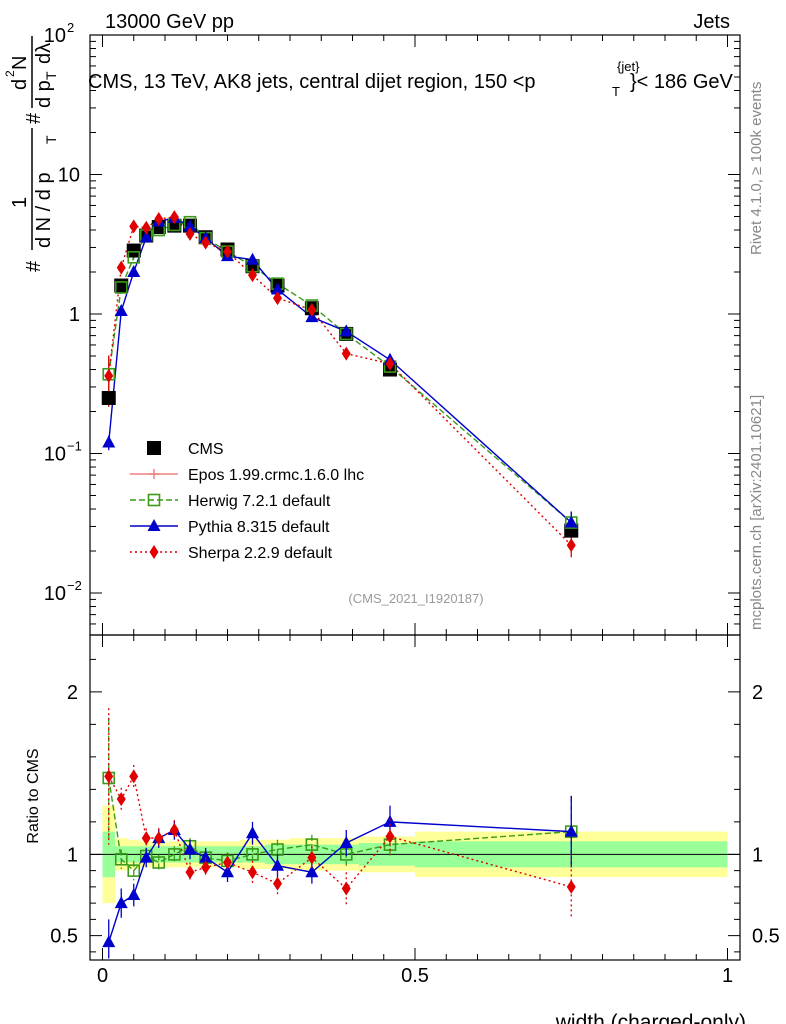 The height and width of the screenshot is (1024, 786). I want to click on y-tick-label-bottom-0.5: 0.5, so click(64, 937).